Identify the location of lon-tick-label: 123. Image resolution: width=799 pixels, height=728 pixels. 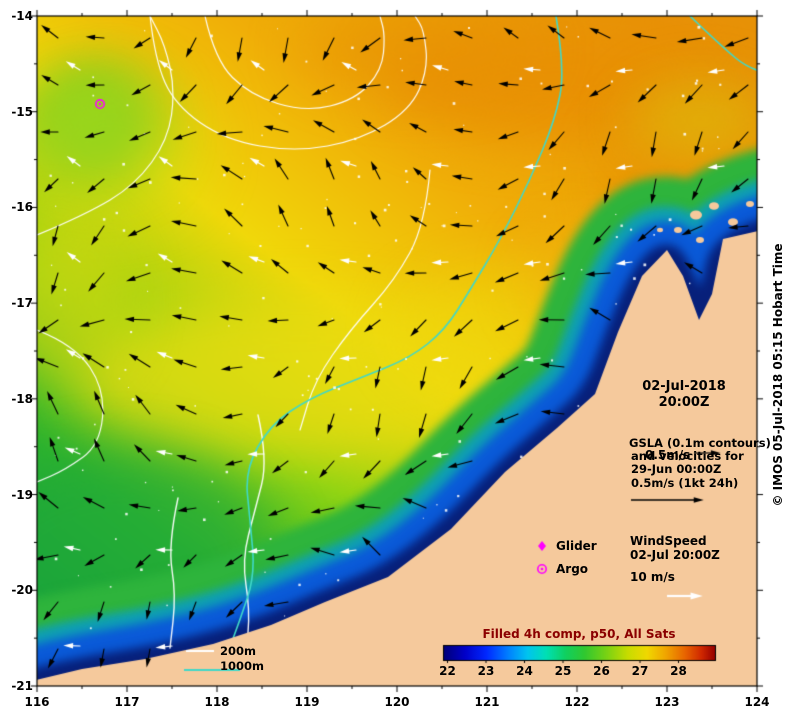
(667, 702).